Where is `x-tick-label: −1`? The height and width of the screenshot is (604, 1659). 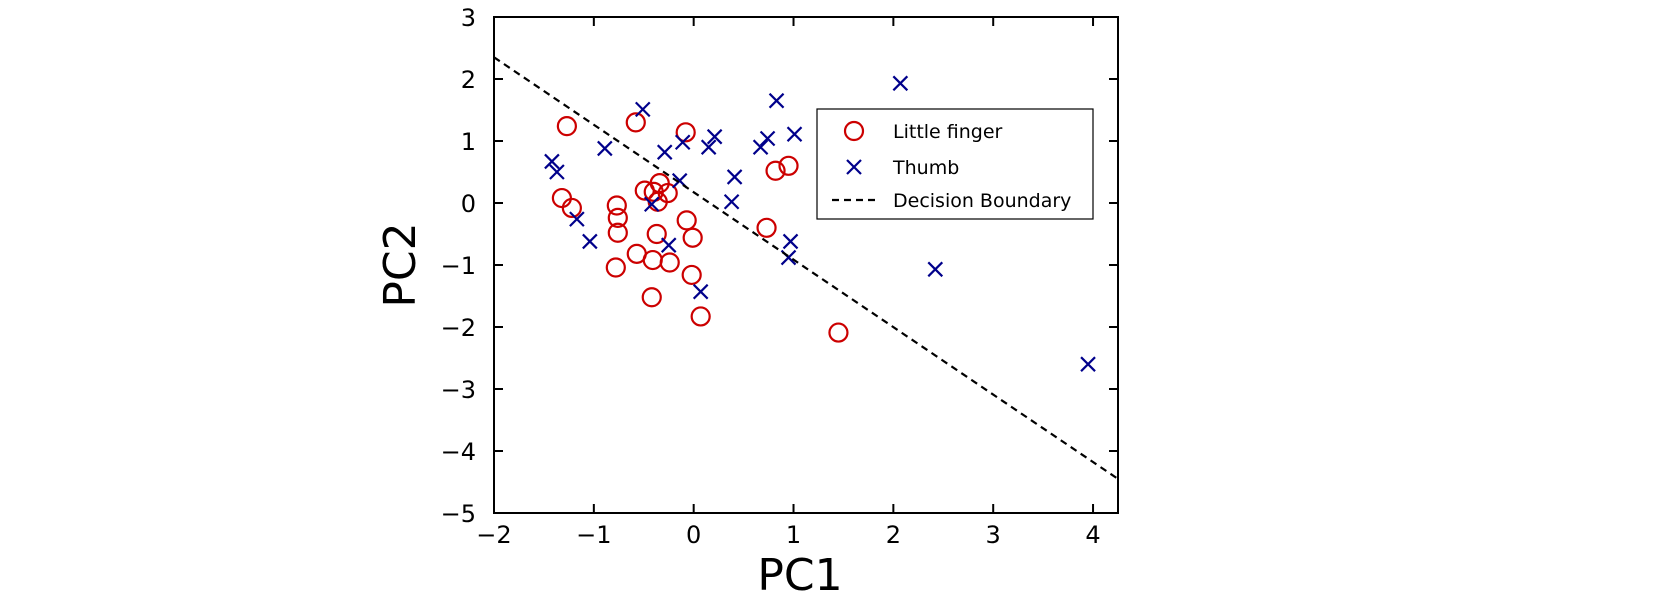
x-tick-label: −1 is located at coordinates (593, 535).